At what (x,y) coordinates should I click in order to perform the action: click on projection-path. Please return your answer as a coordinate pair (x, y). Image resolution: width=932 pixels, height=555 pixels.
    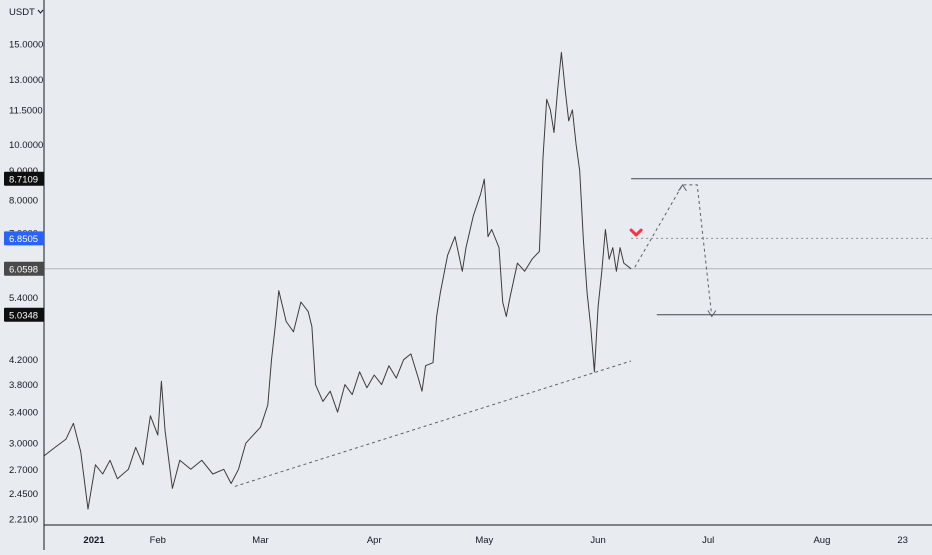
    Looking at the image, I should click on (673, 250).